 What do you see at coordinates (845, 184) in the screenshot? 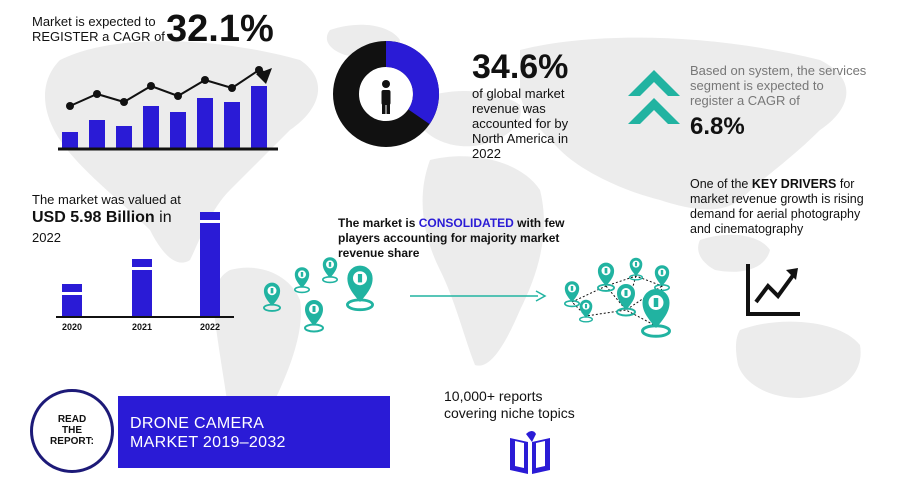
I see `drivers-suffix: for` at bounding box center [845, 184].